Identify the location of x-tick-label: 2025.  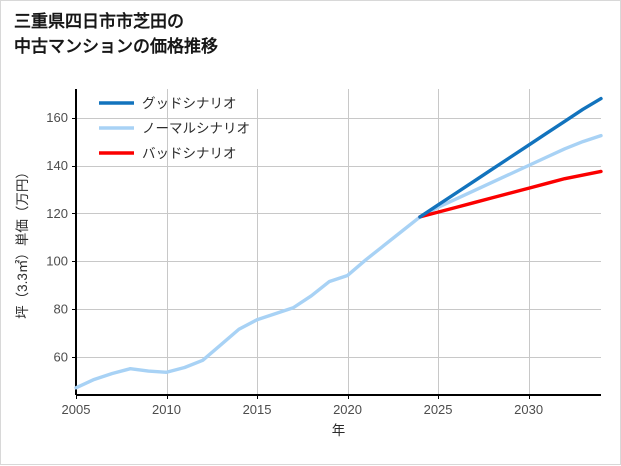
(438, 409).